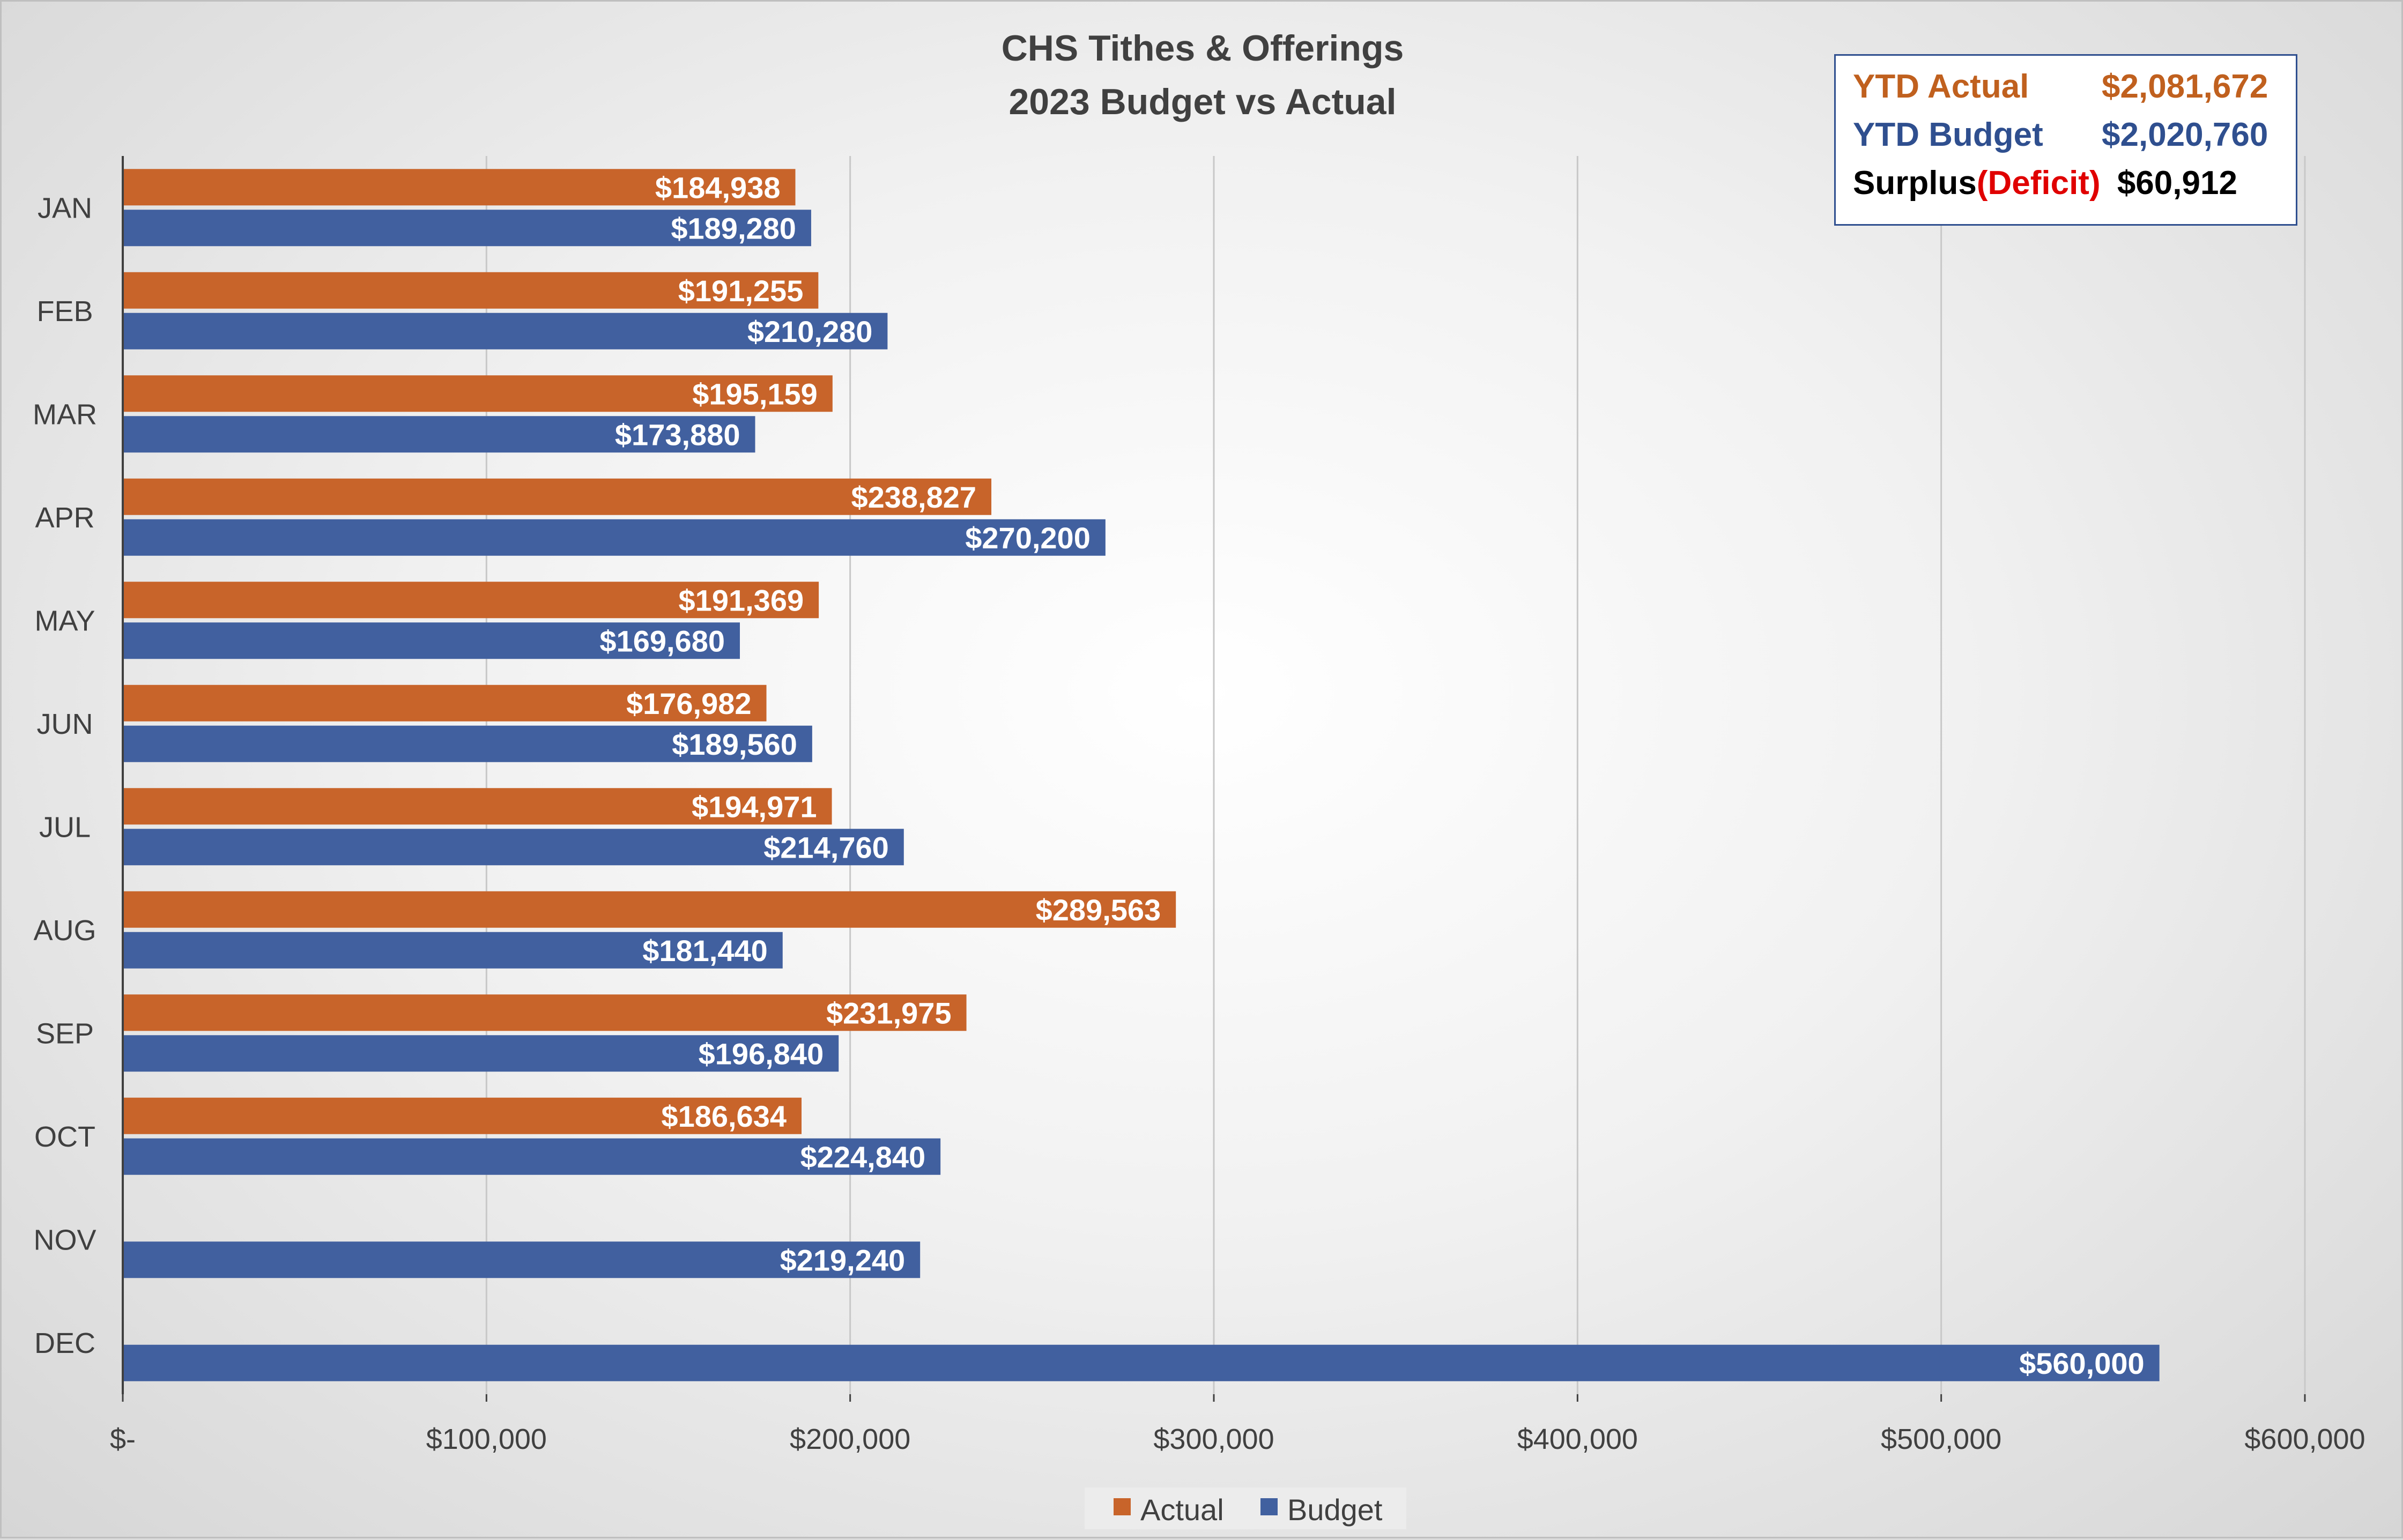 This screenshot has height=1540, width=2403. I want to click on legend-swatch-actual, so click(1122, 1506).